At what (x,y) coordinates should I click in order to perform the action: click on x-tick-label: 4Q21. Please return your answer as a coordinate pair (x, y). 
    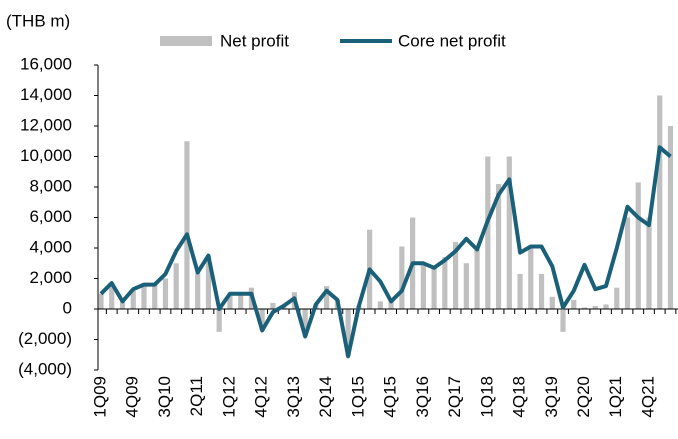
    Looking at the image, I should click on (647, 397).